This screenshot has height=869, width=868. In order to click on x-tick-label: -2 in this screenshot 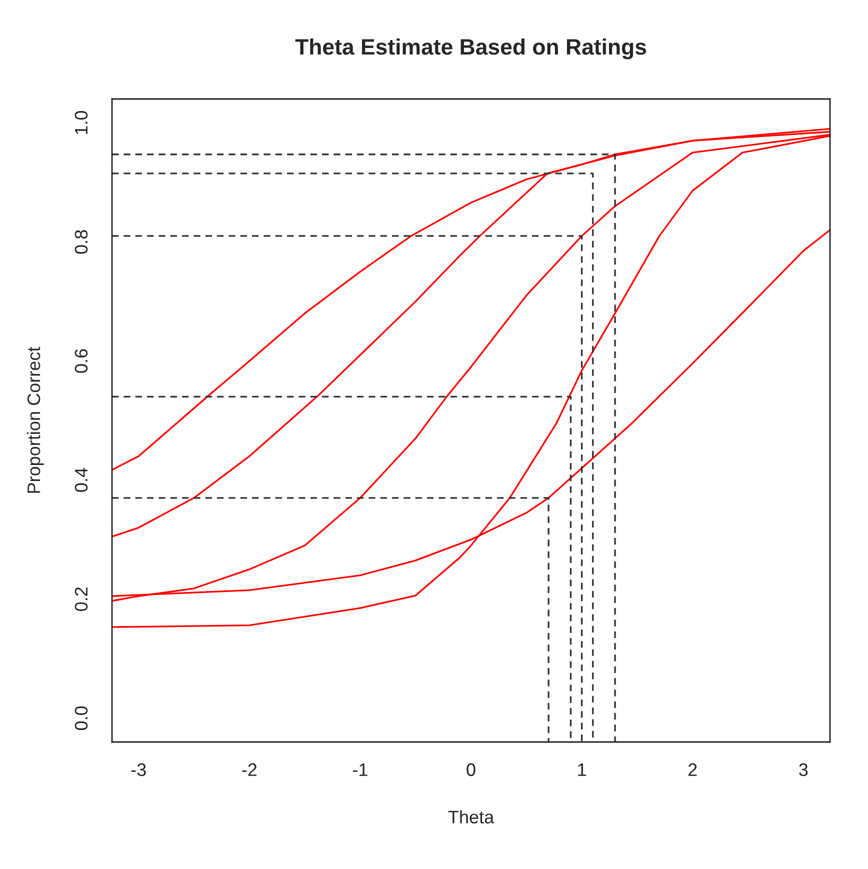, I will do `click(249, 769)`.